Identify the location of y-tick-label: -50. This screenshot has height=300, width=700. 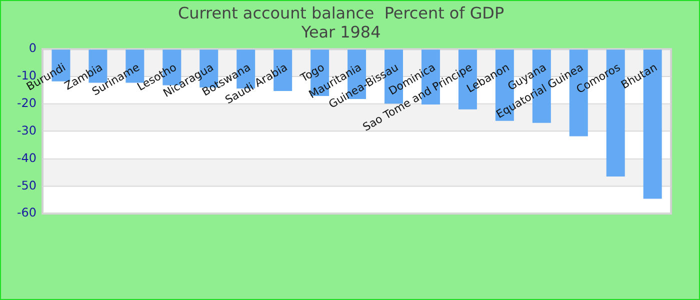
(26, 185).